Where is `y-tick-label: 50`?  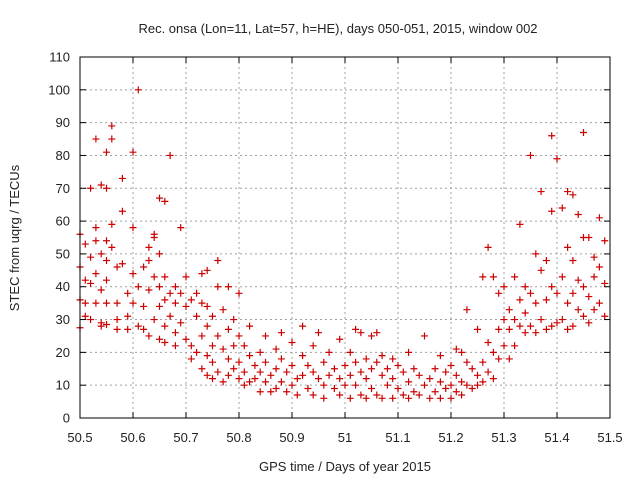
y-tick-label: 50 is located at coordinates (63, 253).